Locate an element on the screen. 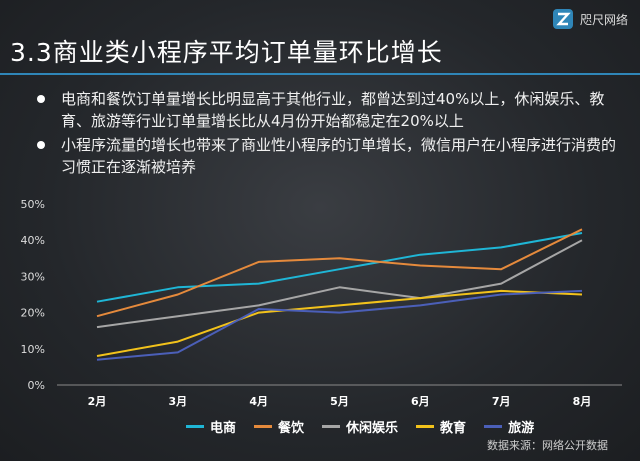 The height and width of the screenshot is (461, 640). z-logo-icon is located at coordinates (562, 19).